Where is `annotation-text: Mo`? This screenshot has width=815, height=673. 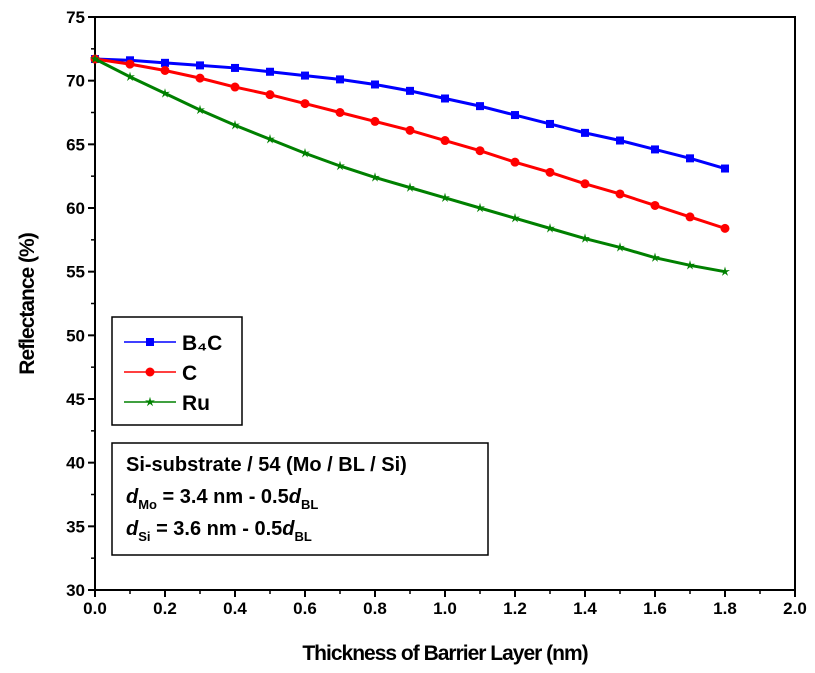
annotation-text: Mo is located at coordinates (147, 504).